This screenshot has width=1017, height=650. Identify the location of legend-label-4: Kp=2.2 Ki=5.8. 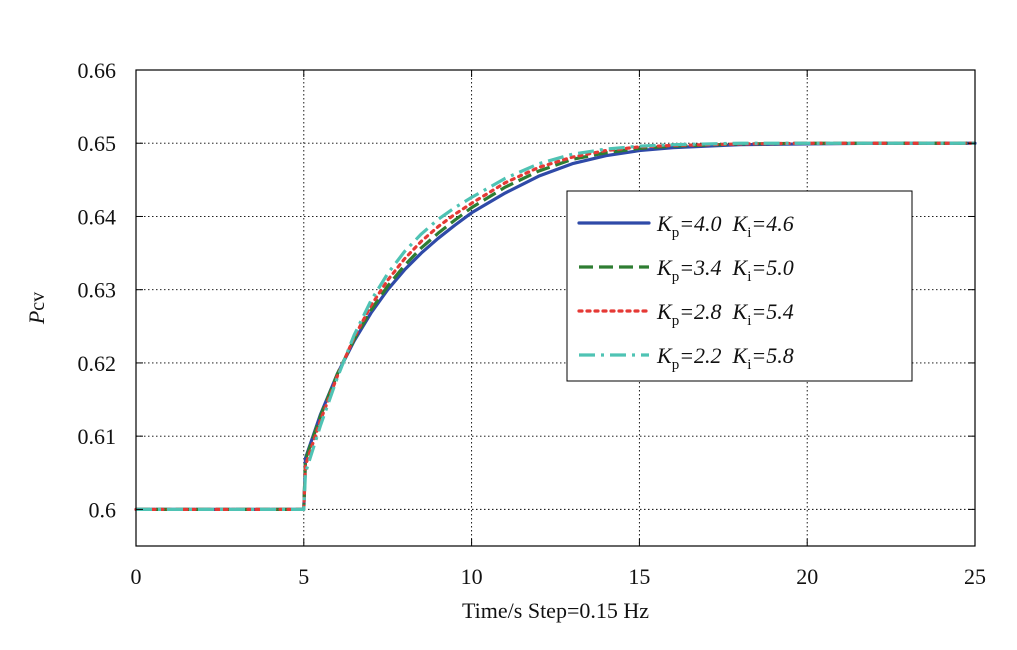
(725, 358).